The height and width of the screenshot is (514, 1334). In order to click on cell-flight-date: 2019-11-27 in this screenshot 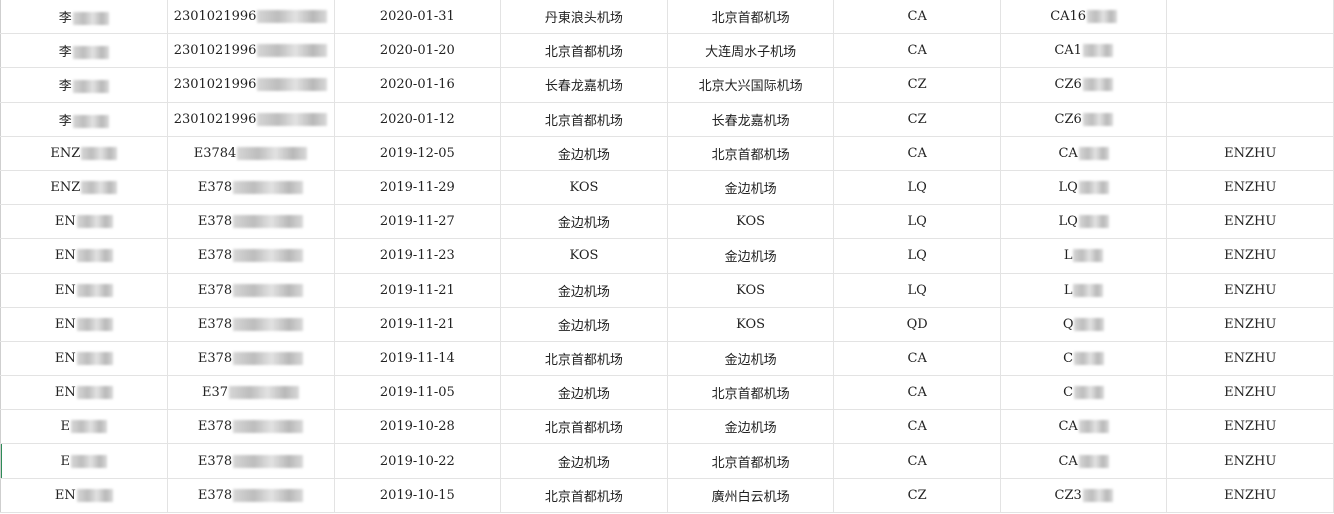, I will do `click(417, 222)`.